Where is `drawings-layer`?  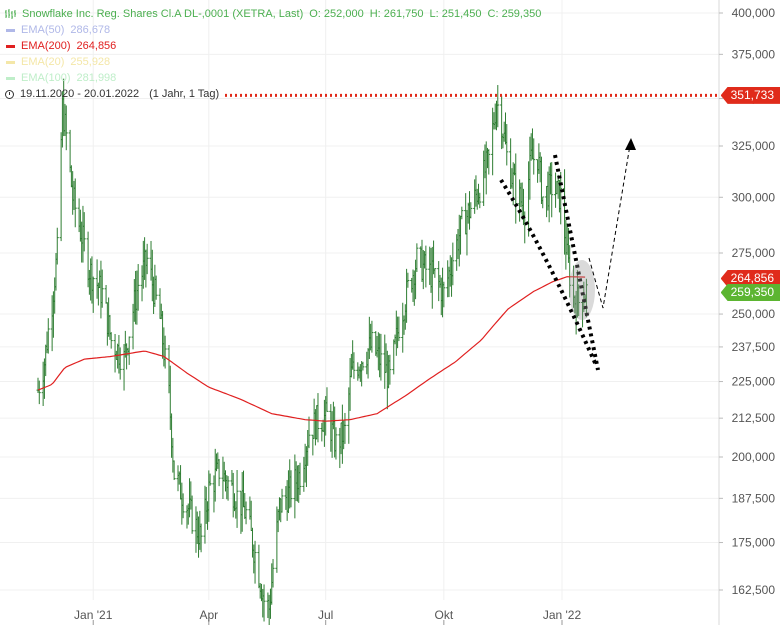 drawings-layer is located at coordinates (567, 254).